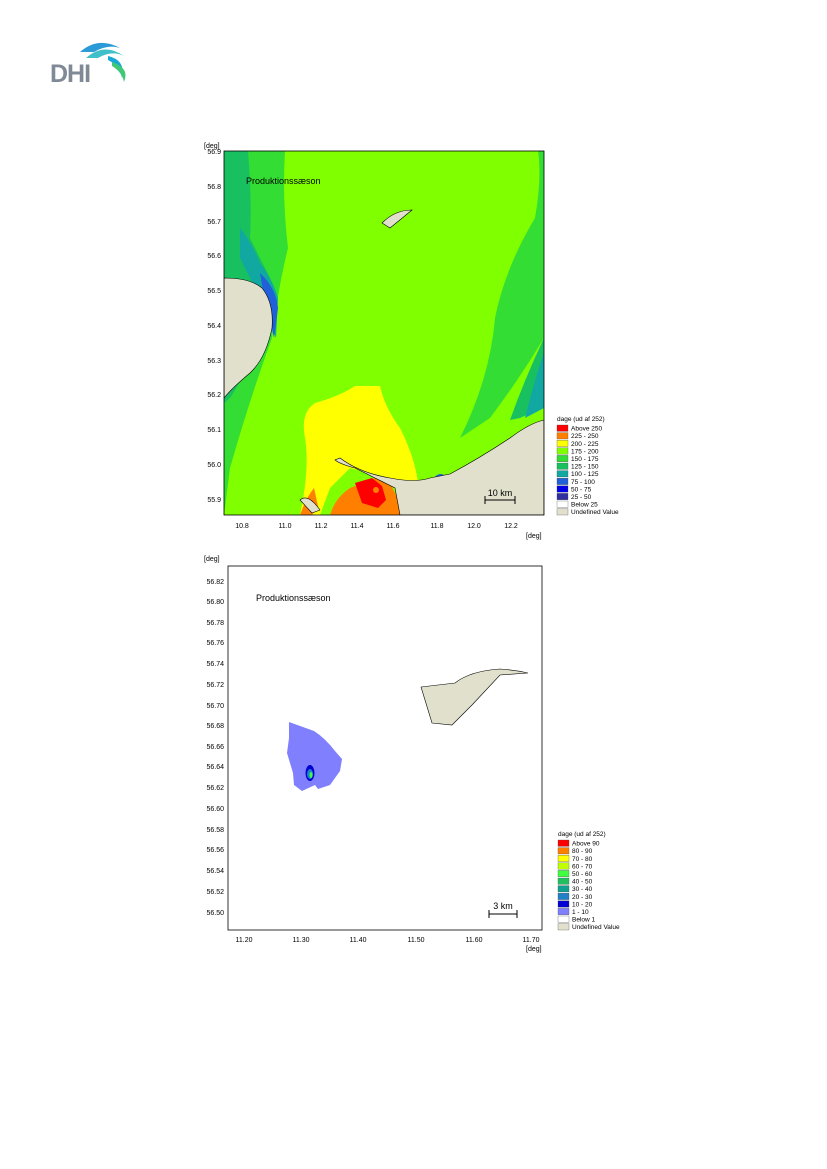 This screenshot has height=1169, width=827. I want to click on map1-scale-label: 10 km, so click(500, 493).